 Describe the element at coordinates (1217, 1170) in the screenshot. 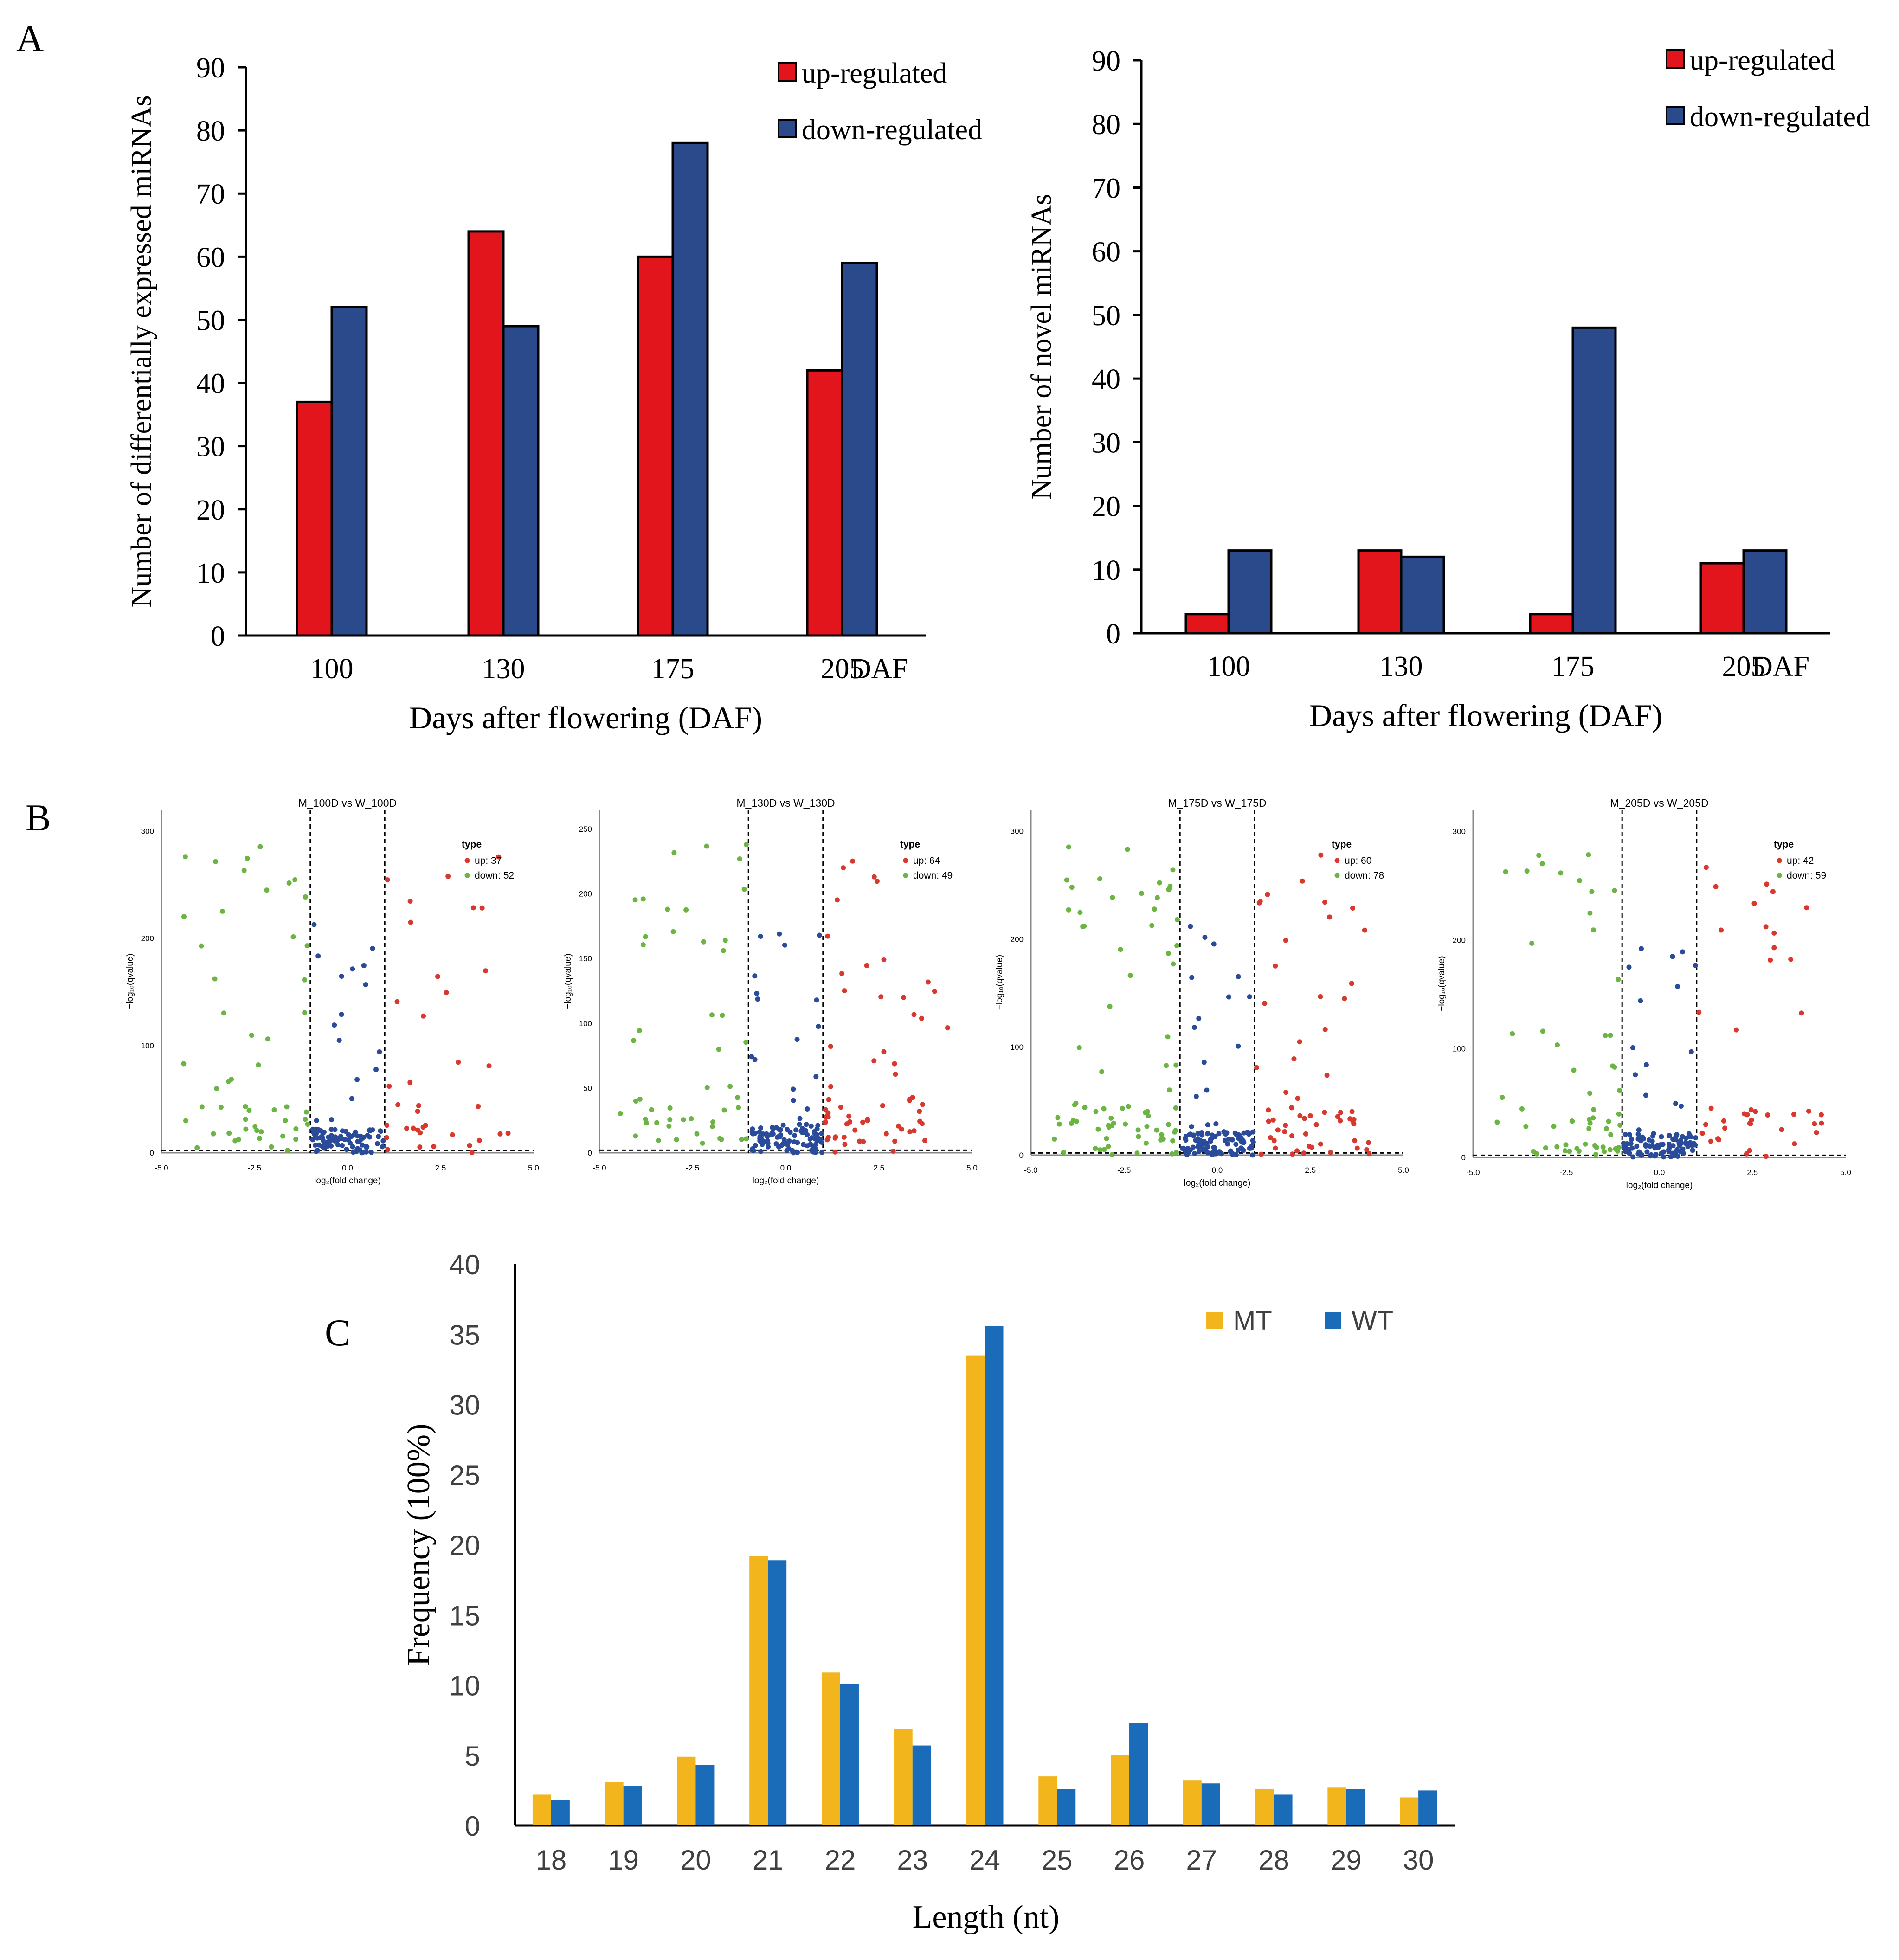

I see `x-tick-label: 0.0` at that location.